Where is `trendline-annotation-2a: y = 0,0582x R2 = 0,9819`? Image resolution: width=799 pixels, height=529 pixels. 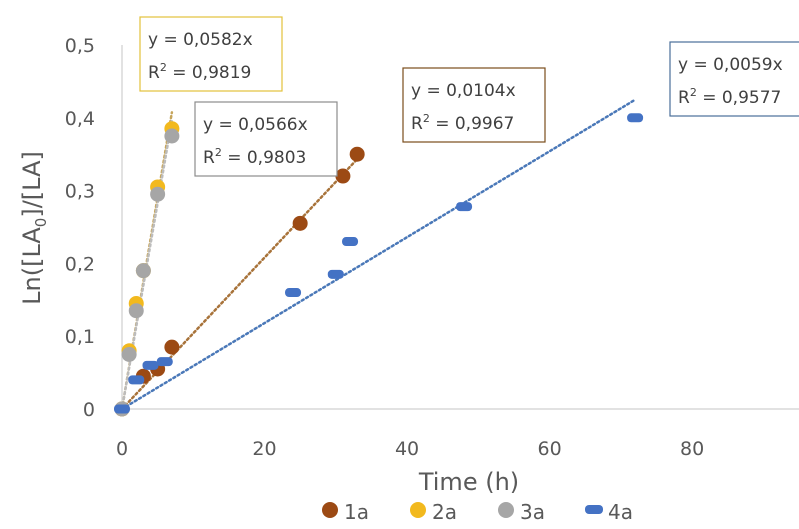
trendline-annotation-2a: y = 0,0582x R2 = 0,9819 is located at coordinates (211, 54).